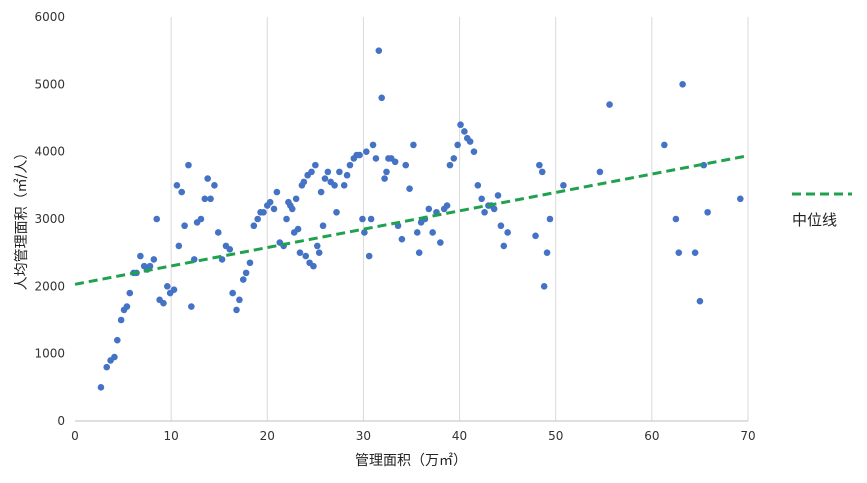 The width and height of the screenshot is (867, 483). What do you see at coordinates (22, 218) in the screenshot?
I see `y-axis-label: 人均管理面积（㎡/人）` at bounding box center [22, 218].